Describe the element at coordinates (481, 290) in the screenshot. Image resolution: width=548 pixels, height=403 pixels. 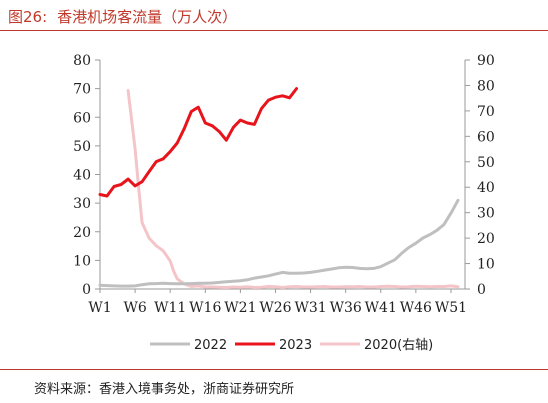
I see `y-right-tick-label: 0` at that location.